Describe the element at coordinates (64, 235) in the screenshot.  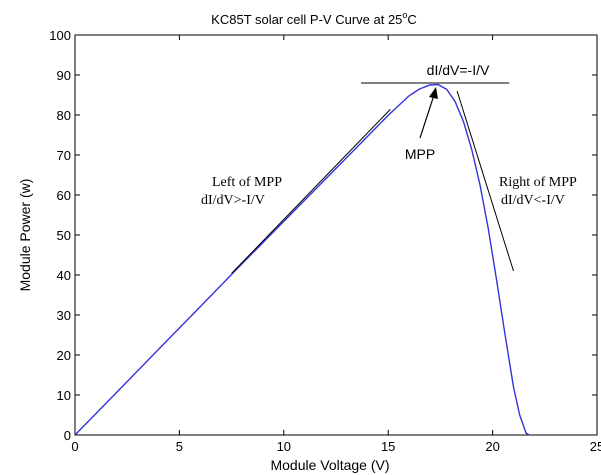
I see `y-tick-label: 50` at that location.